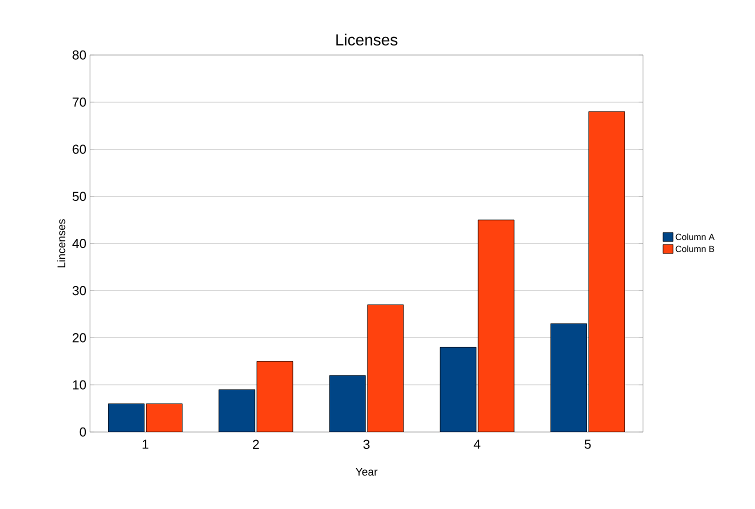  What do you see at coordinates (366, 444) in the screenshot?
I see `x-tick-label: 3` at bounding box center [366, 444].